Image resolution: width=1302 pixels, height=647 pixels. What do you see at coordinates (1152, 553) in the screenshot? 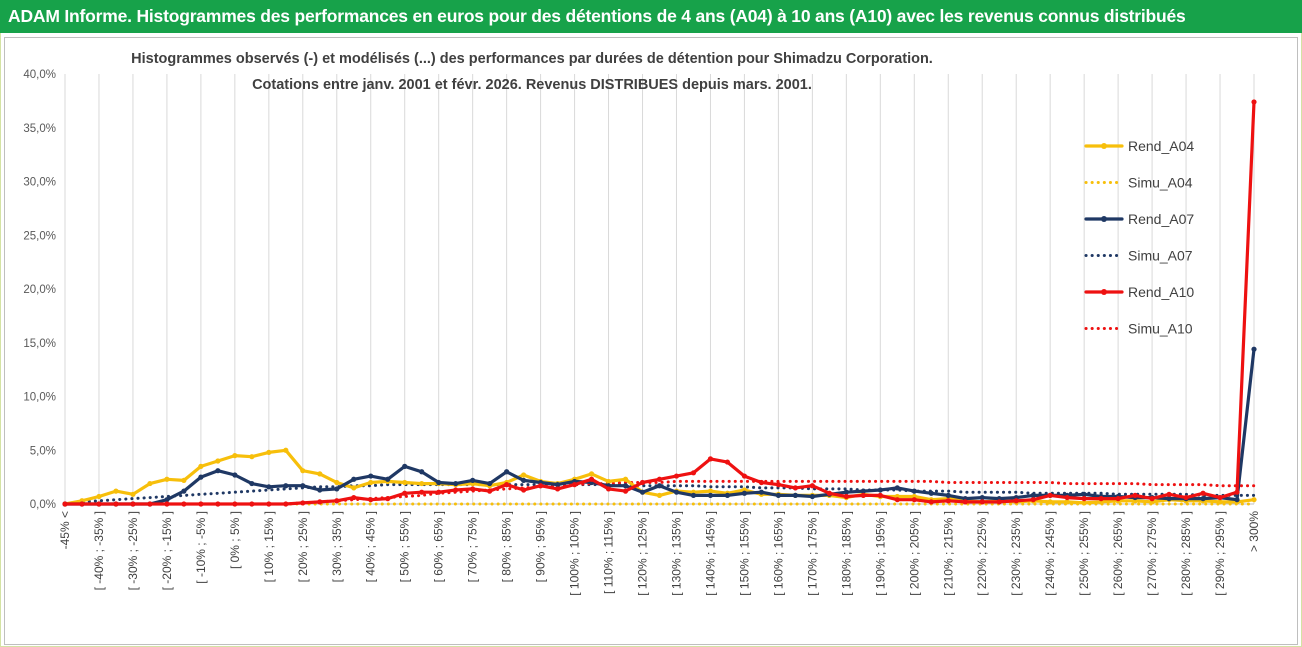
I see `x-tick-label: [ 270% ; 275% ]` at bounding box center [1152, 553].